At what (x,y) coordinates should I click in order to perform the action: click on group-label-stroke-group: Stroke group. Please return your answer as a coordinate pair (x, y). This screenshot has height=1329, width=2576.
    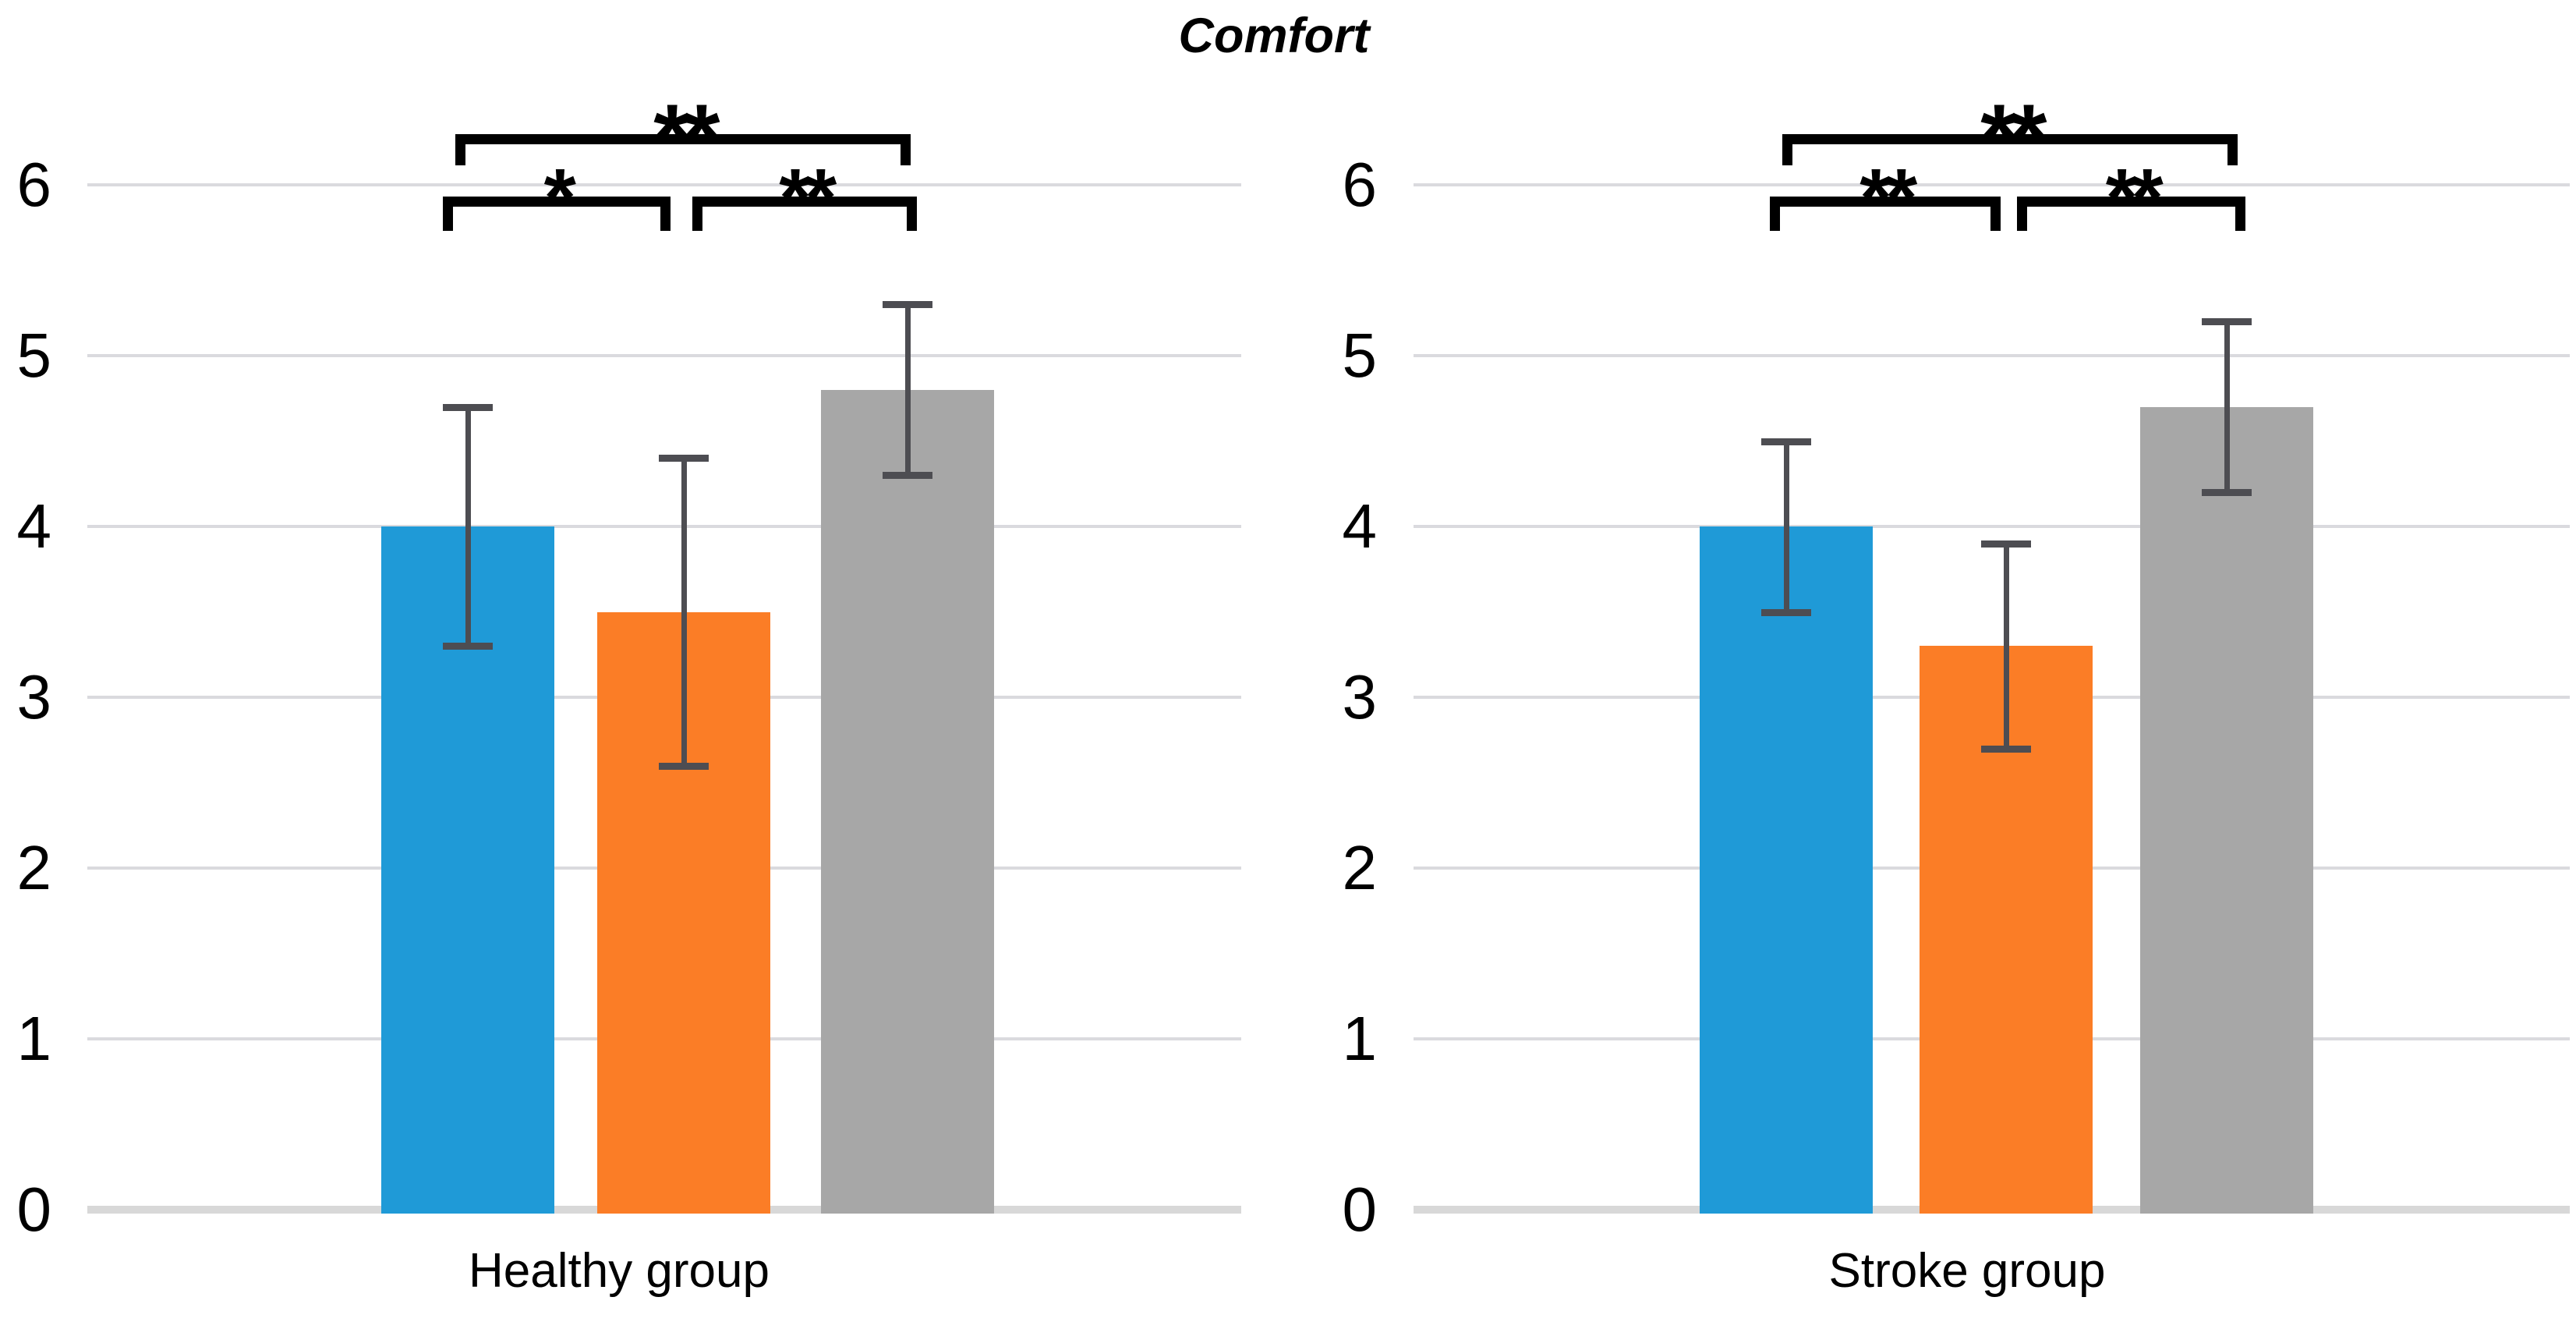
    Looking at the image, I should click on (1967, 1271).